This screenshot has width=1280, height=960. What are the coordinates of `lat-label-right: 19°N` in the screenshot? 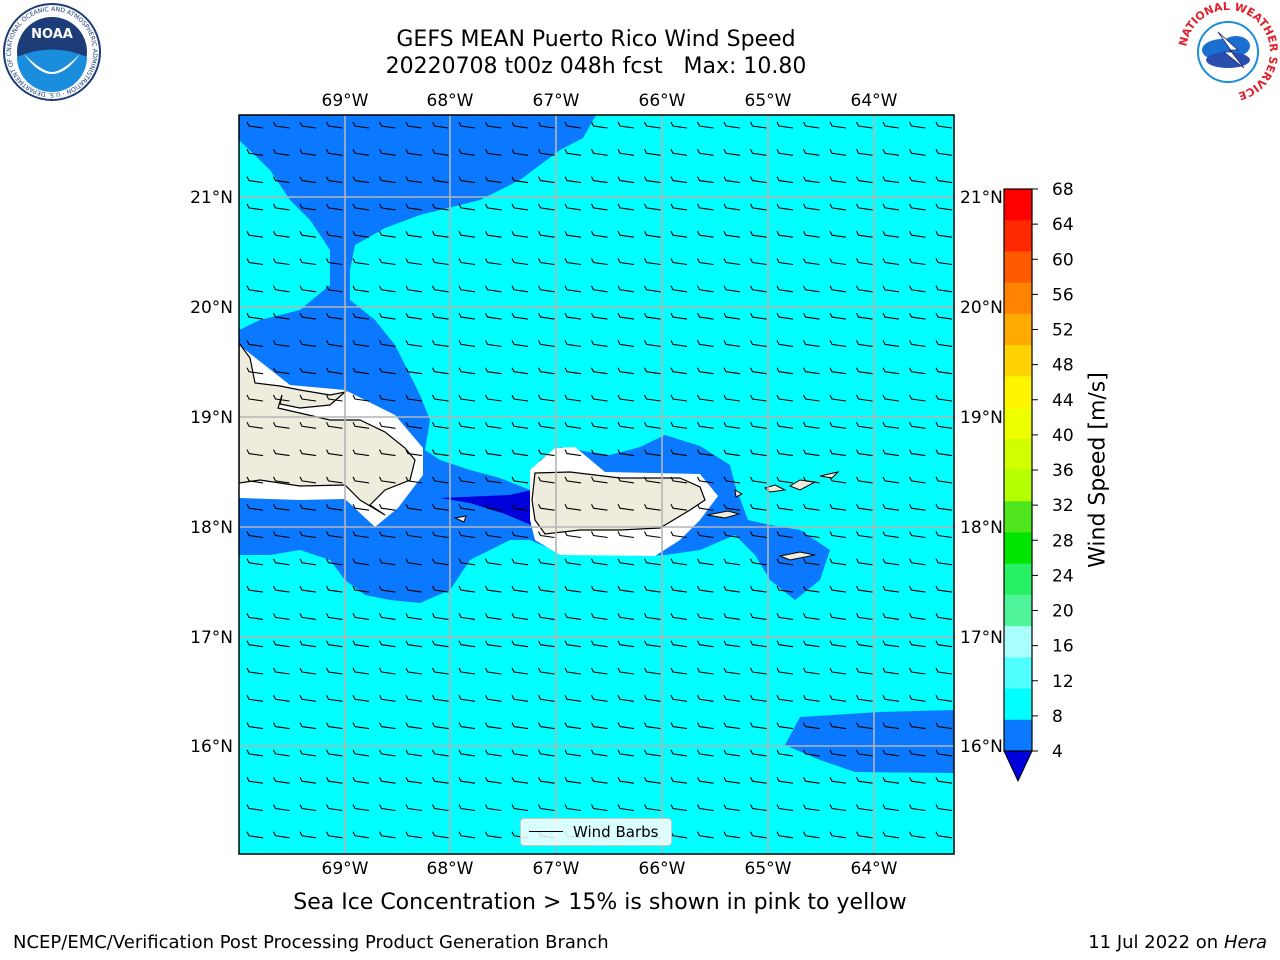 It's located at (981, 418).